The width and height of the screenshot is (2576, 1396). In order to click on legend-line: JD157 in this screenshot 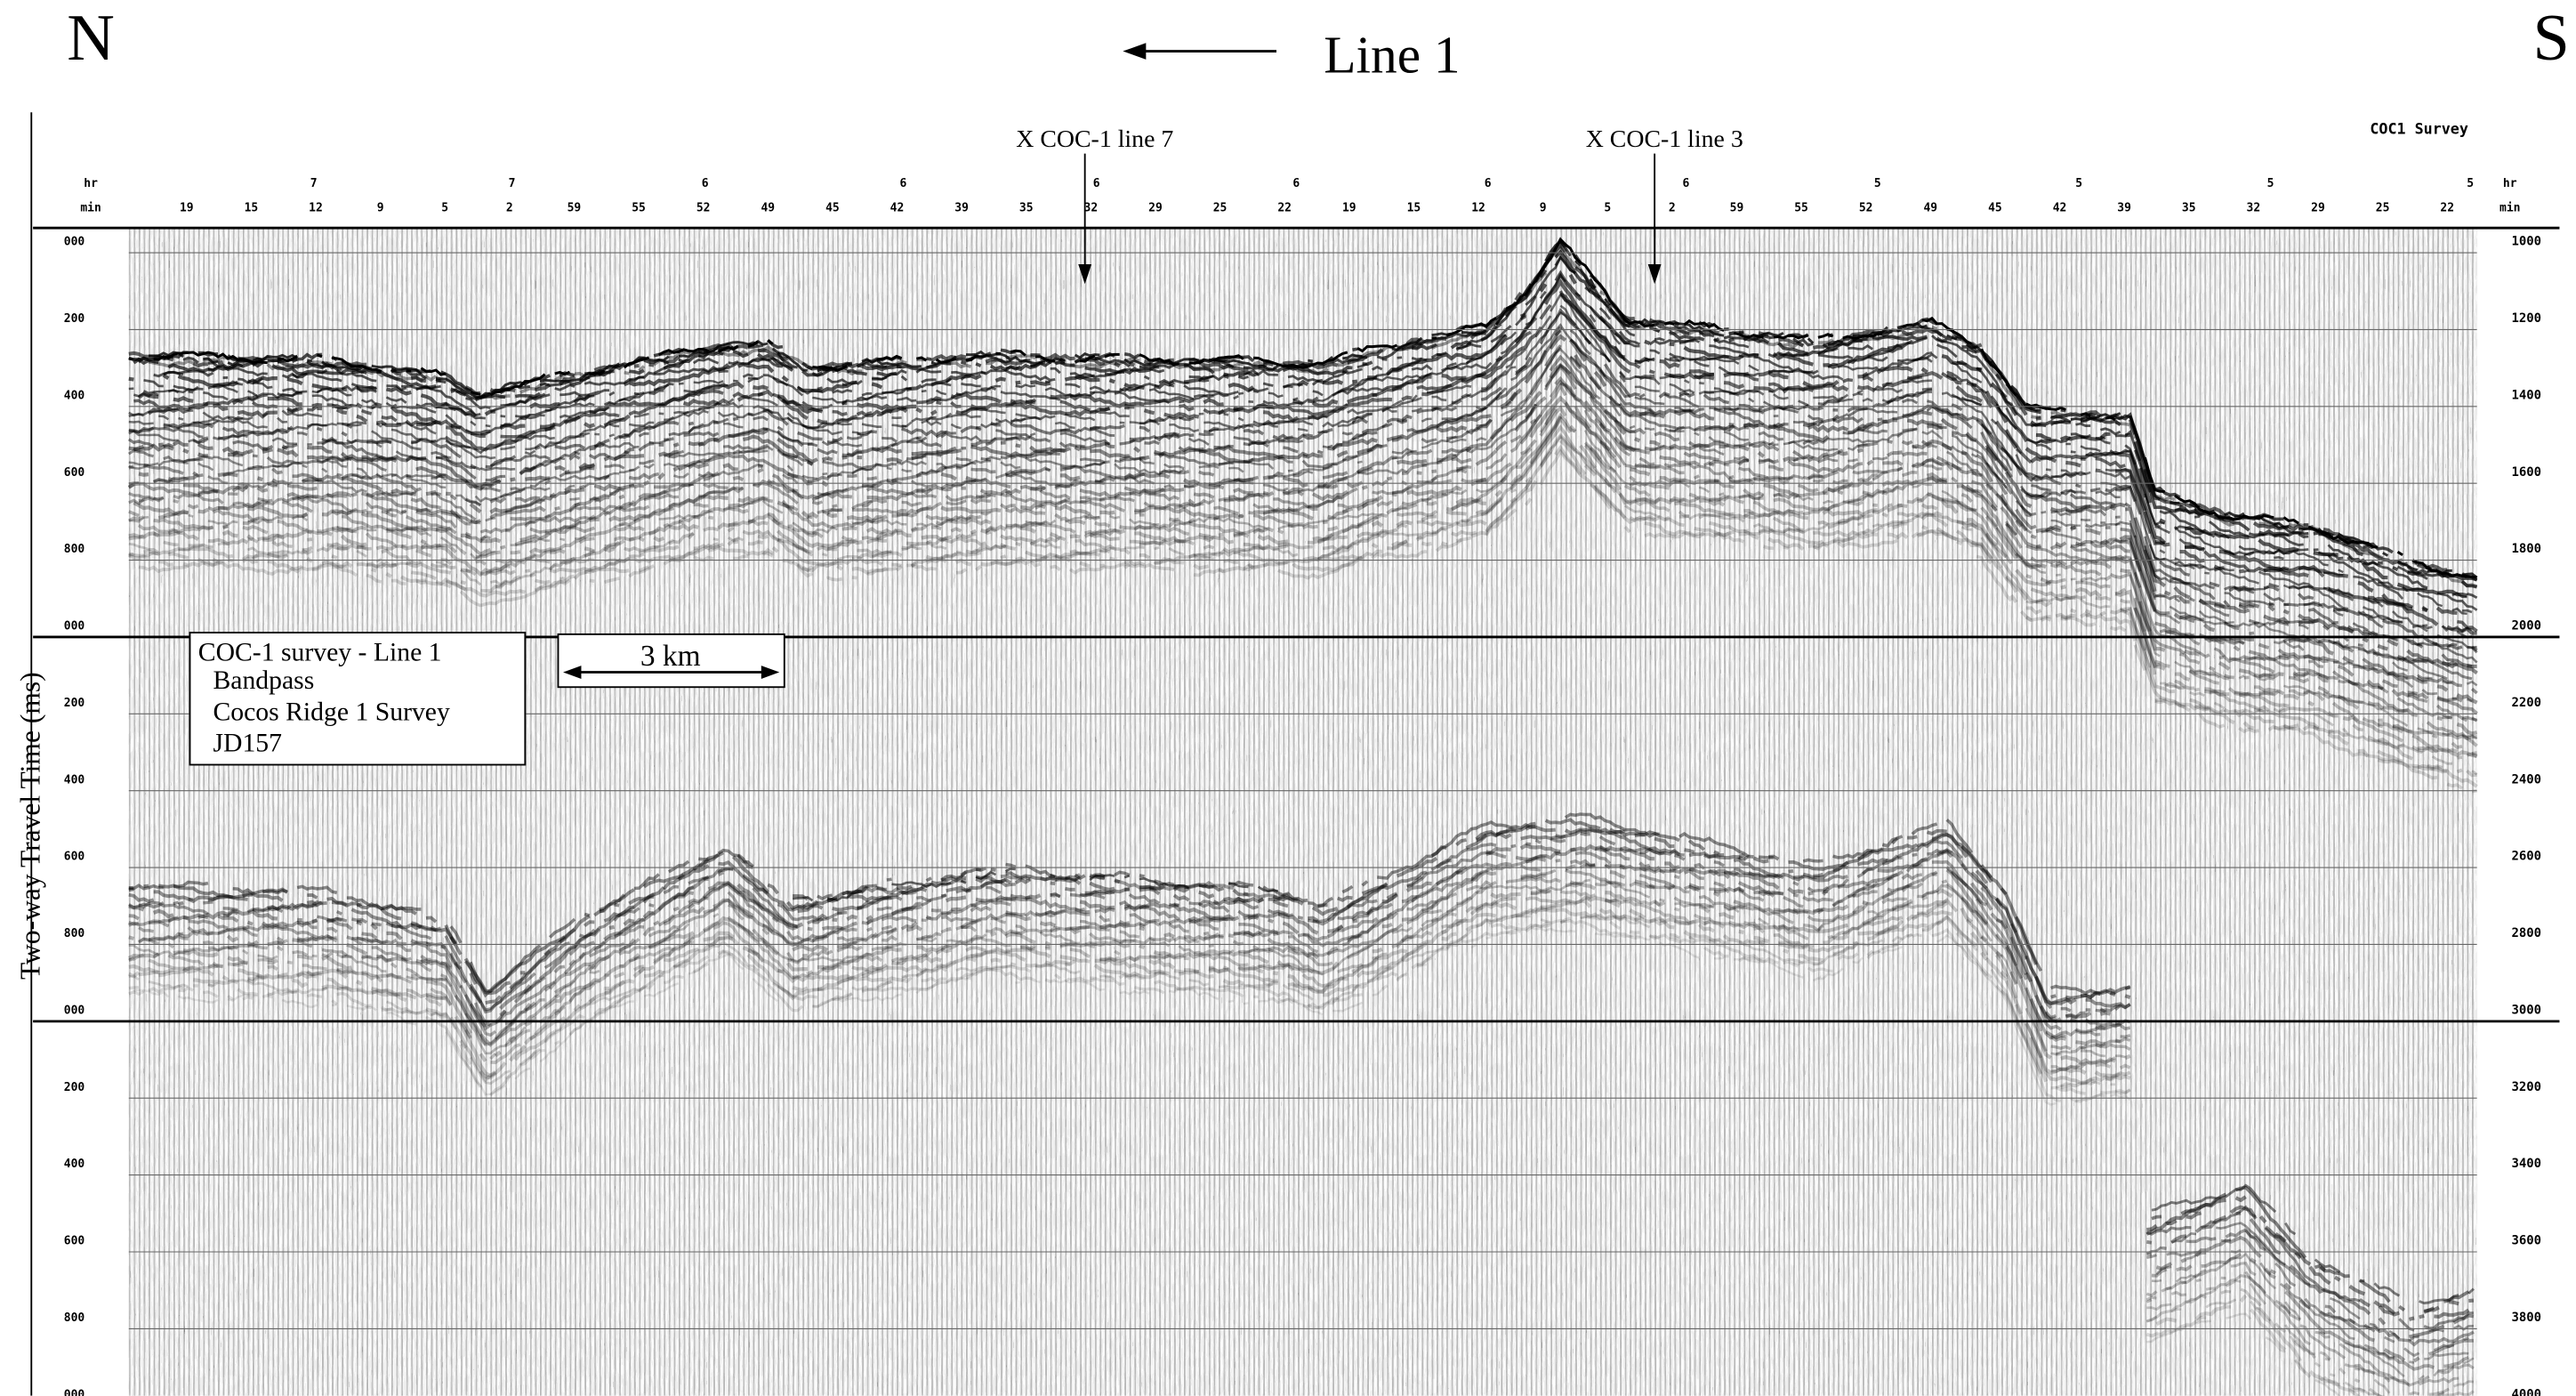, I will do `click(247, 744)`.